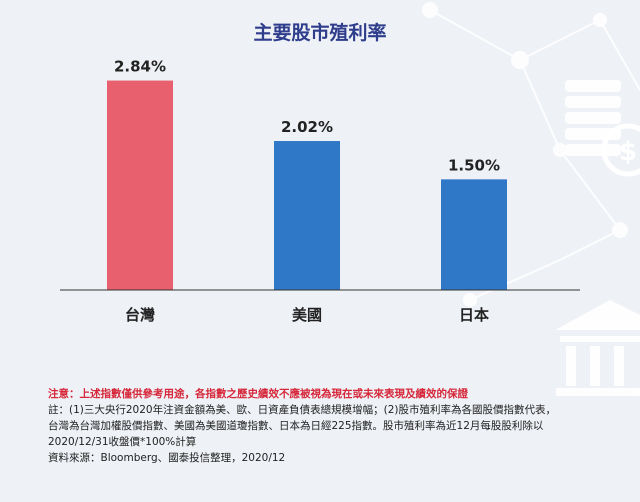 Image resolution: width=640 pixels, height=502 pixels. Describe the element at coordinates (258, 394) in the screenshot. I see `disclaimer-warning: 注意：上述指數僅供參考用途，各指數之歷史績效不應被視為現在或未來表現及績效的保證` at that location.